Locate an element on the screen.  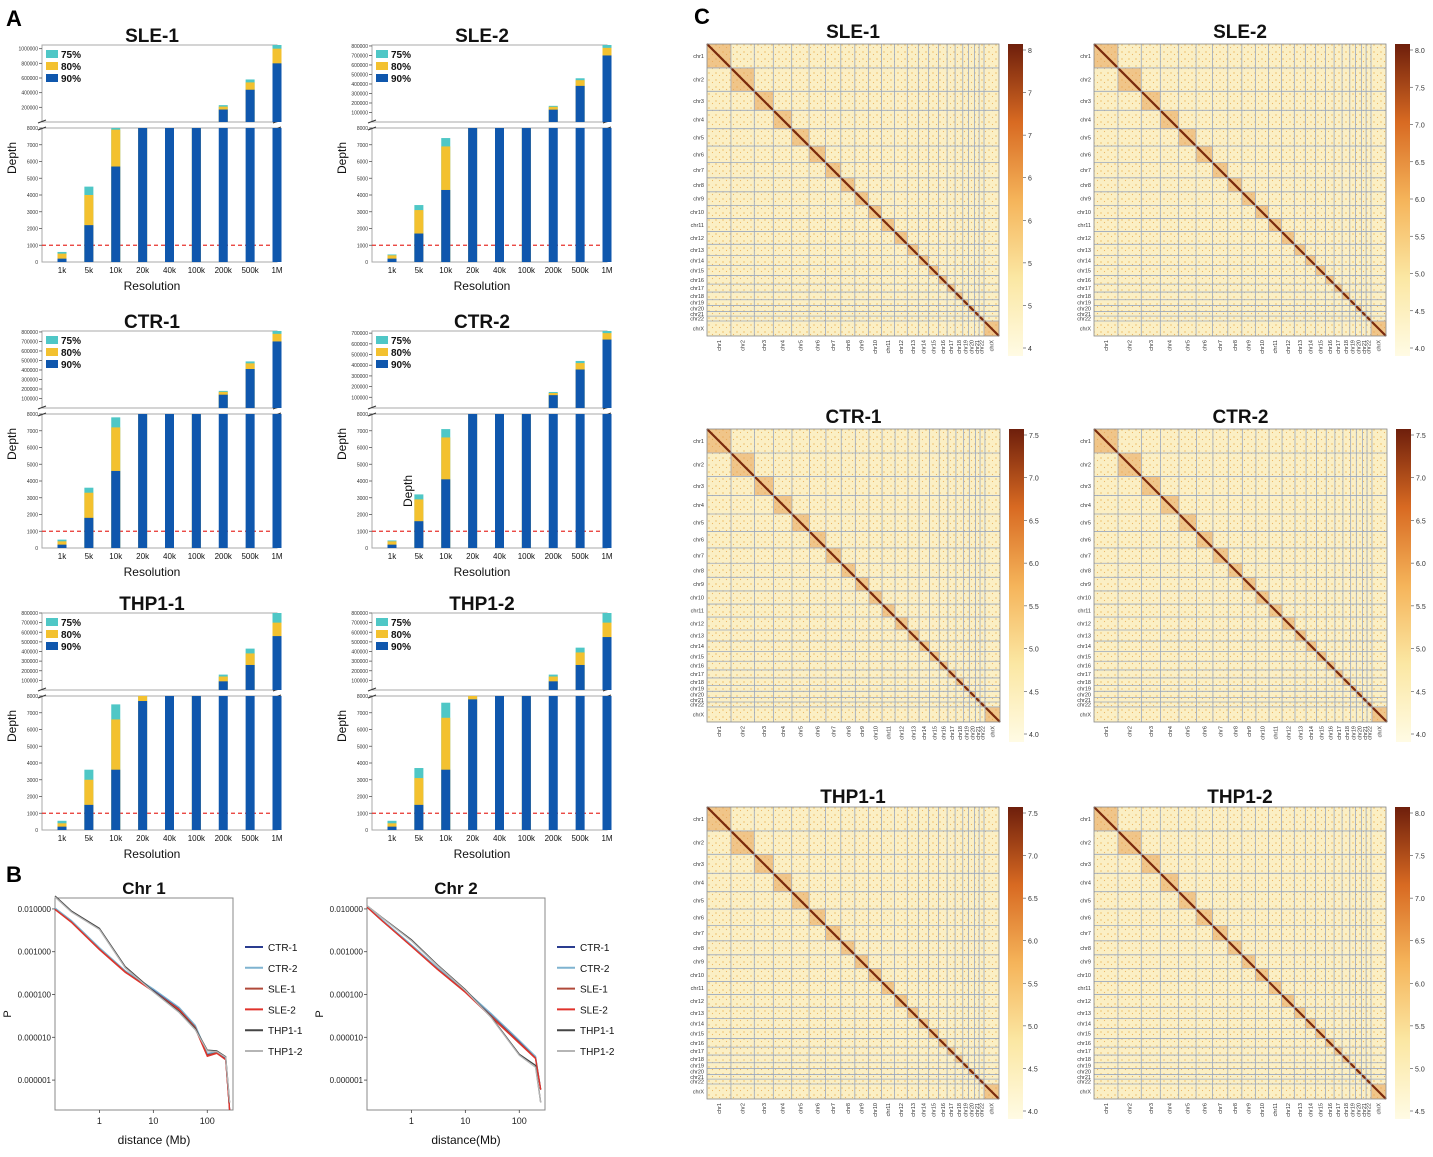
y-tick-label: 6000 is located at coordinates (32, 731).